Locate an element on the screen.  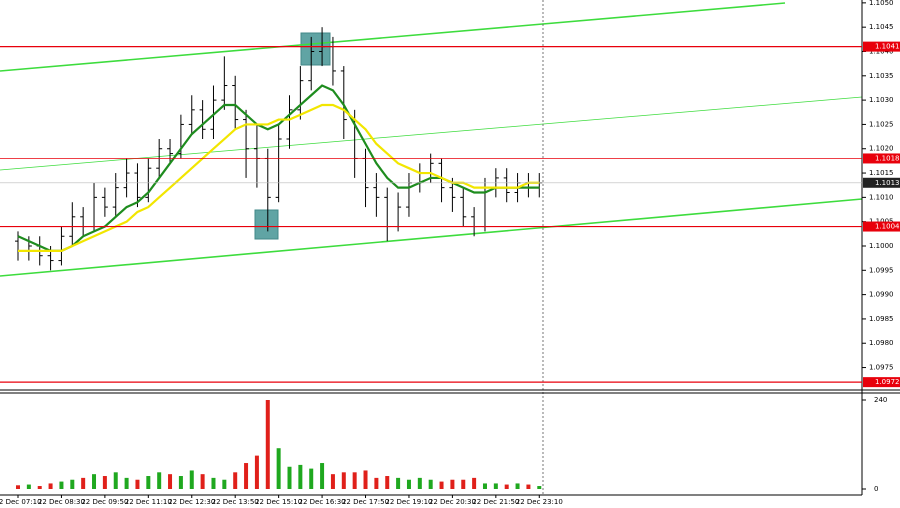
current-price-tag is located at coordinates (881, 182).